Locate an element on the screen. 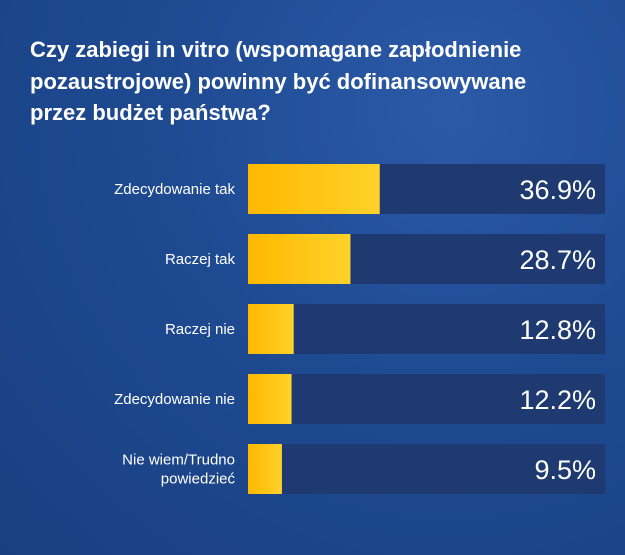 The height and width of the screenshot is (555, 625). value-label: 9.5% is located at coordinates (565, 470).